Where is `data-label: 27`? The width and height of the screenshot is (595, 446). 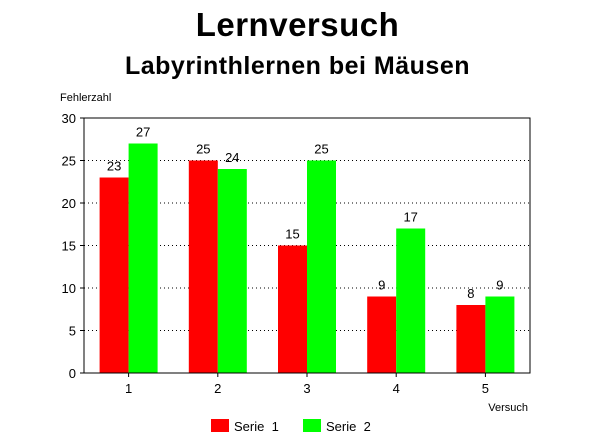 data-label: 27 is located at coordinates (143, 132).